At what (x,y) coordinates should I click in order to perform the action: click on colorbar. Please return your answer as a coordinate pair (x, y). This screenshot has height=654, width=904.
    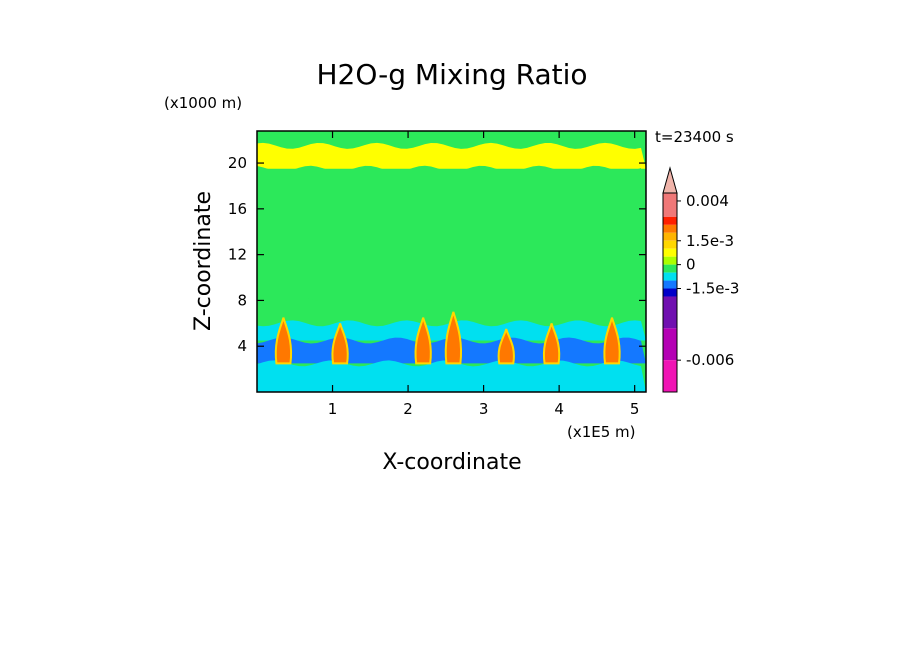
    Looking at the image, I should click on (670, 279).